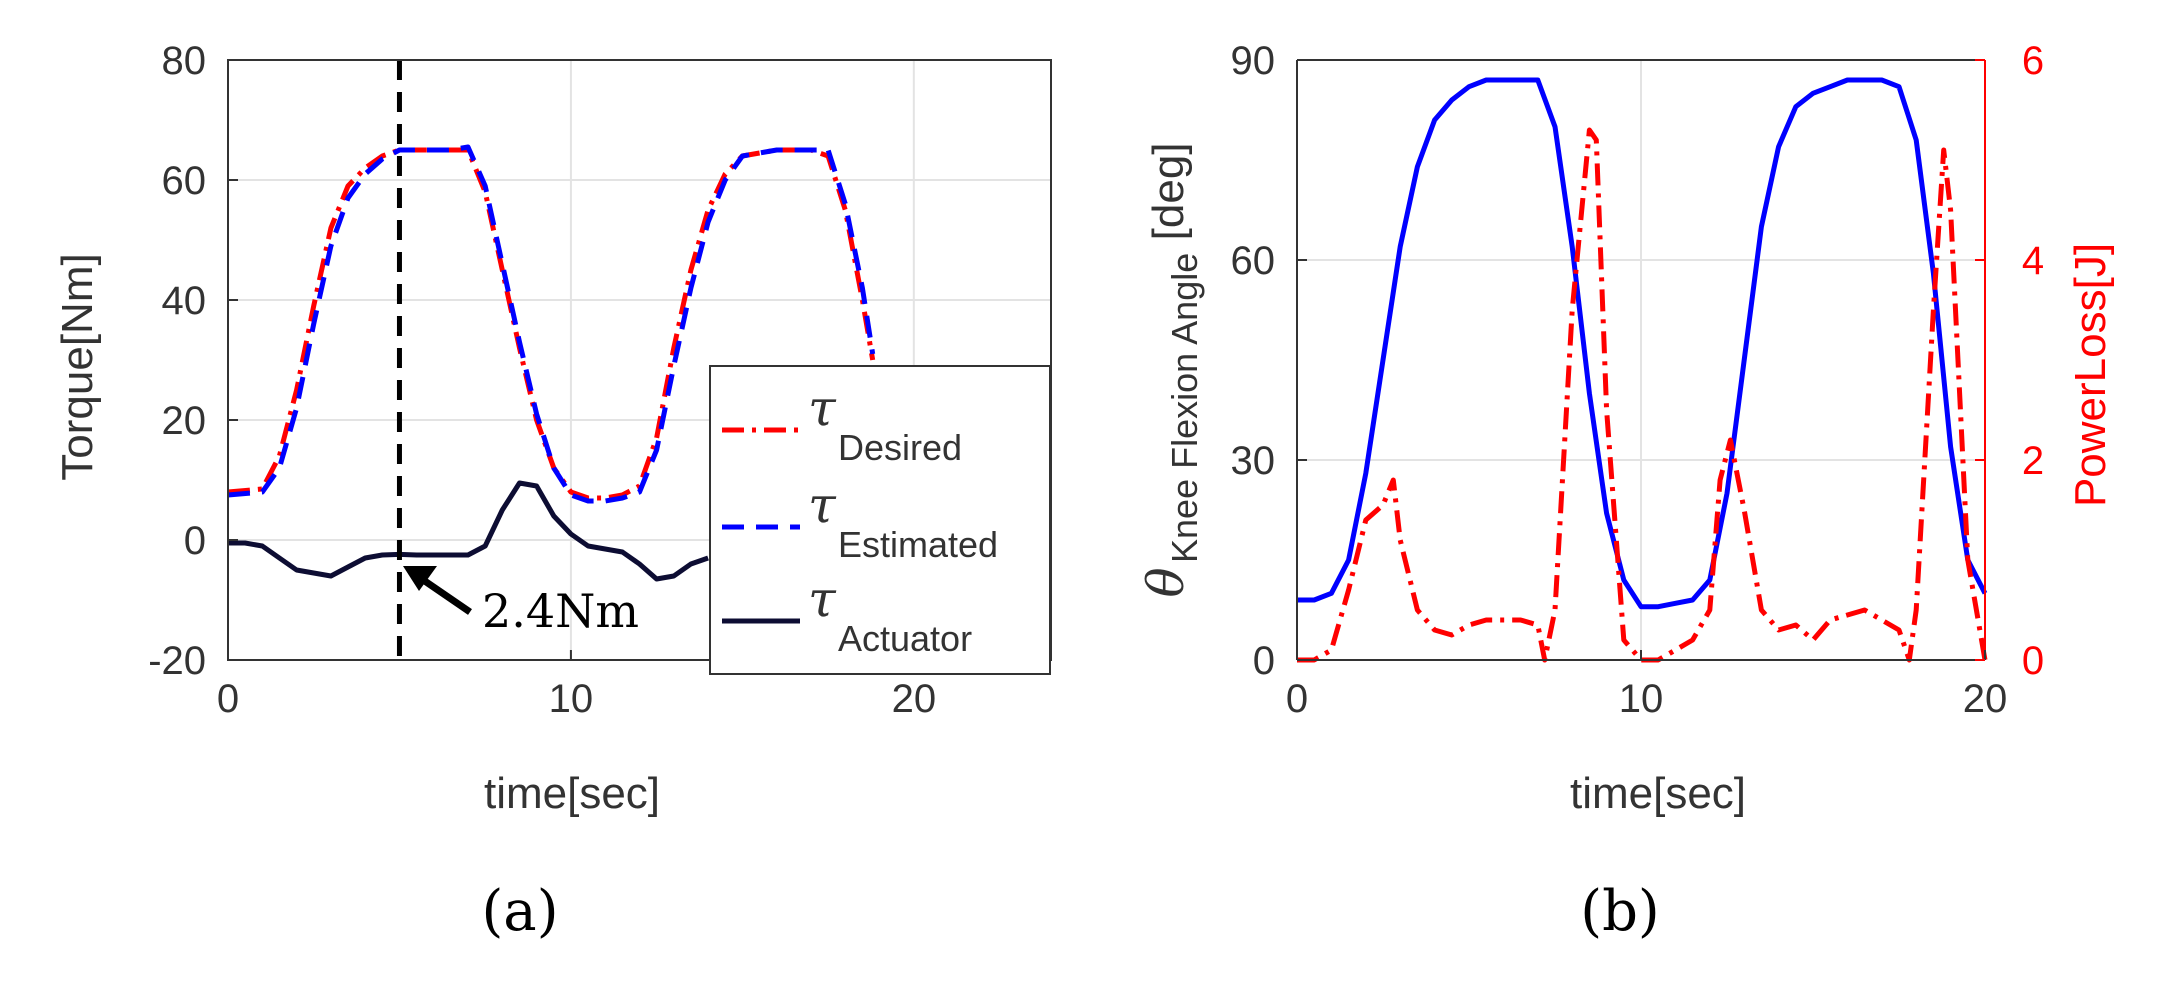 This screenshot has height=981, width=2163. I want to click on y-tick-label: 60, so click(184, 181).